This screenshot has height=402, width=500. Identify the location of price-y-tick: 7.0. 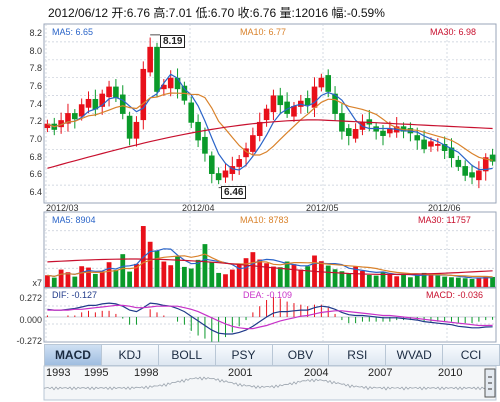
(35, 139).